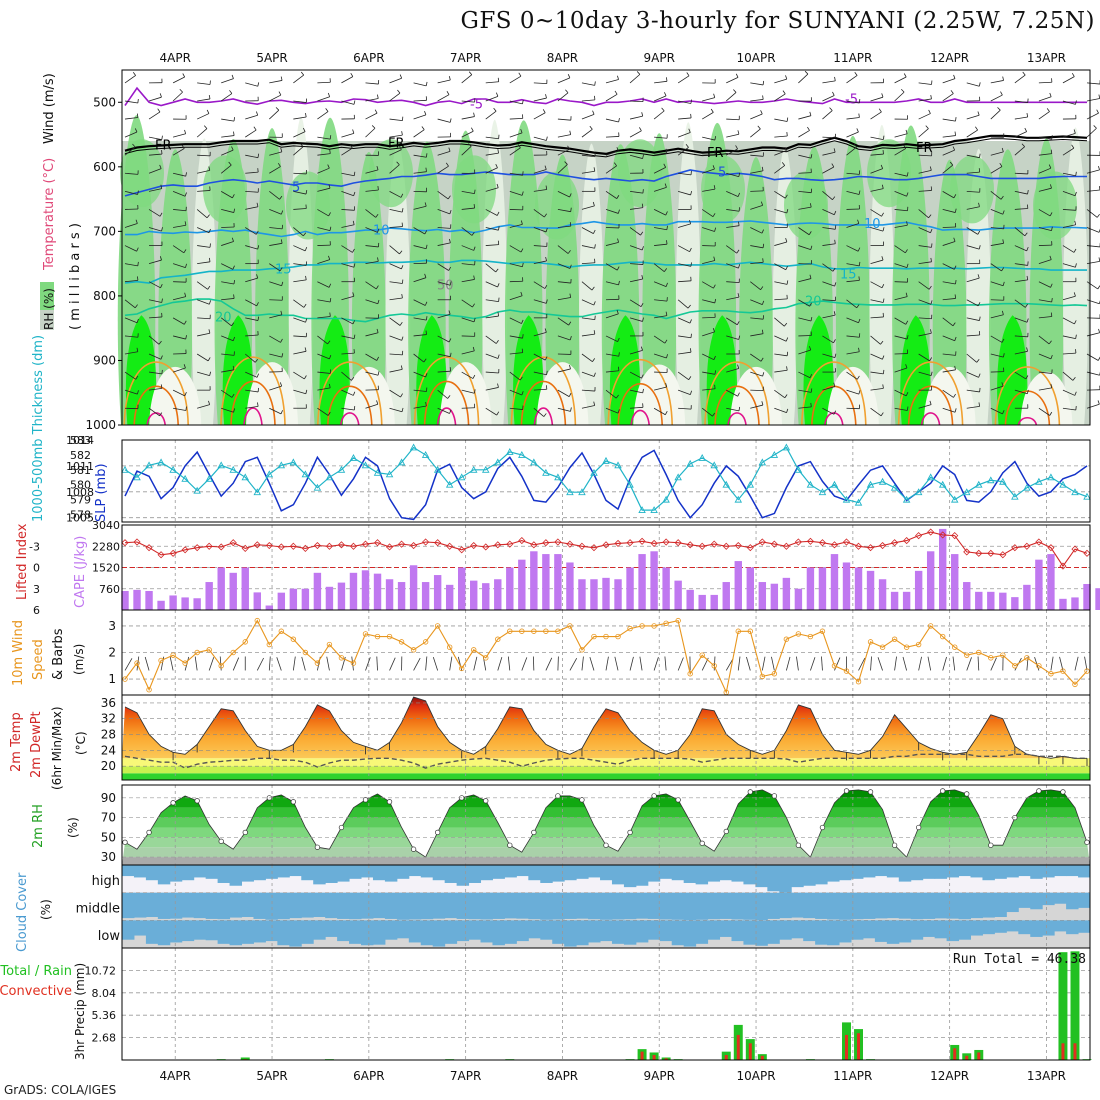 The height and width of the screenshot is (1100, 1100). Describe the element at coordinates (245, 1058) in the screenshot. I see `precip-total-bar` at that location.